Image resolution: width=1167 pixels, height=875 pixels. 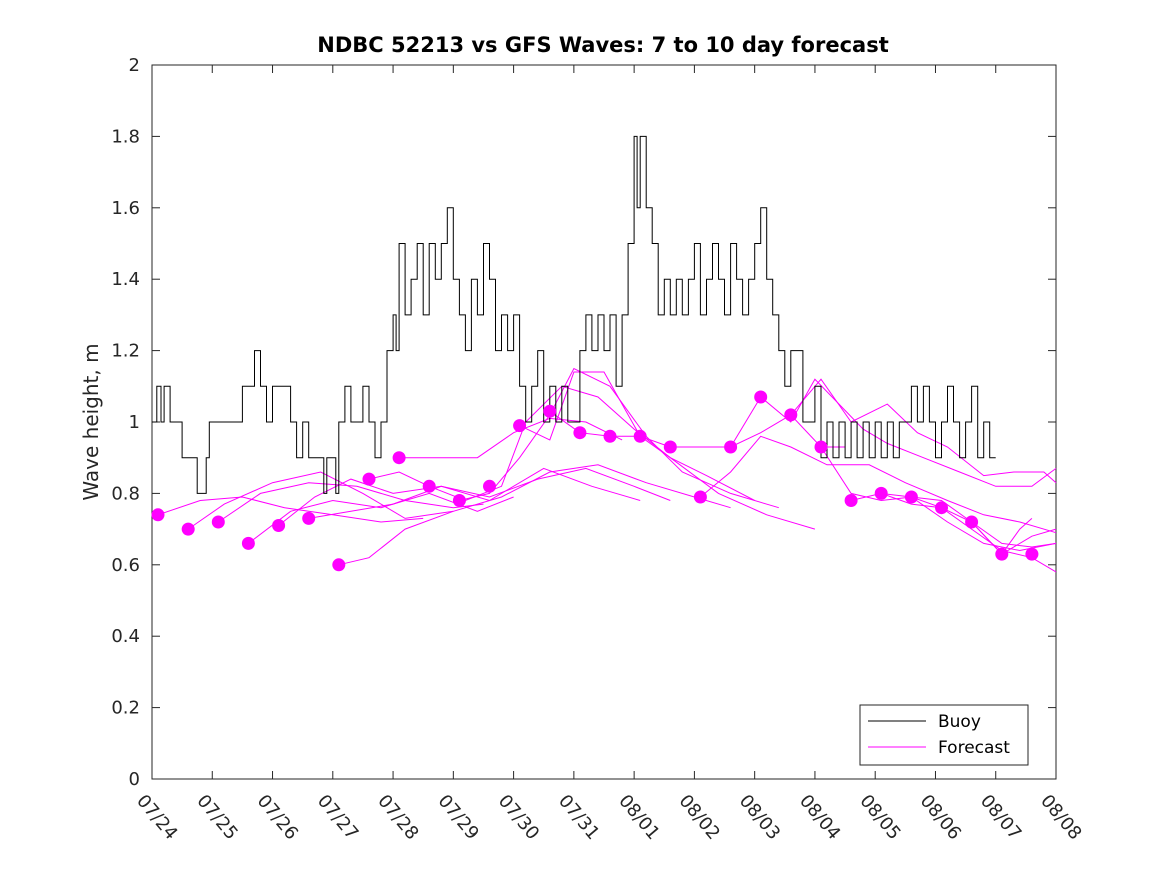 I want to click on legend: Buoy Forecast, so click(x=944, y=735).